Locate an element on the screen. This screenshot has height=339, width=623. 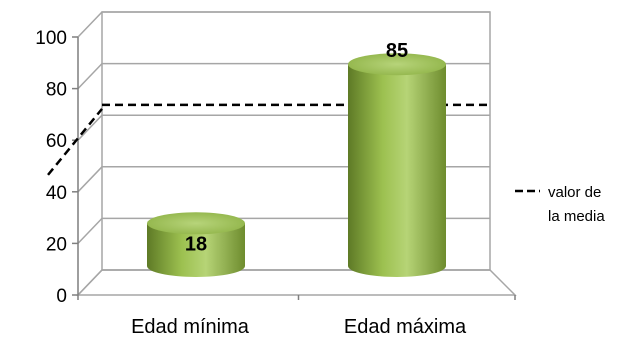
y-tick-label: 40 is located at coordinates (56, 193).